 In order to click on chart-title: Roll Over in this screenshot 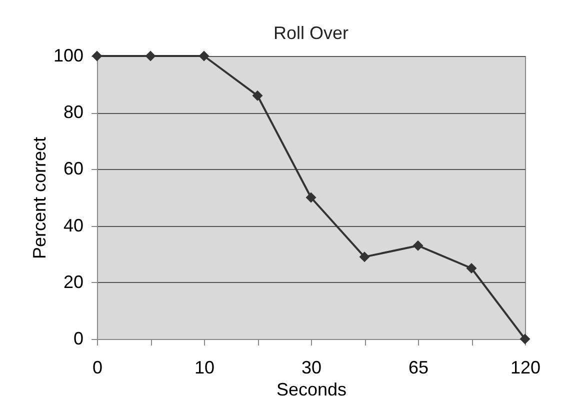, I will do `click(311, 33)`.